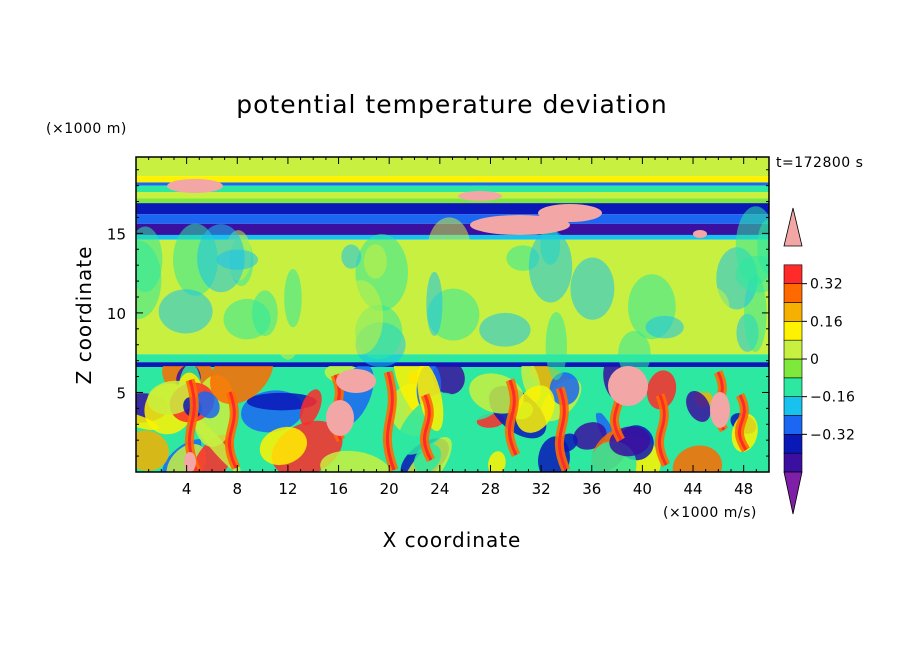 This screenshot has width=904, height=654. What do you see at coordinates (814, 360) in the screenshot?
I see `colorbar-tick-label: 0` at bounding box center [814, 360].